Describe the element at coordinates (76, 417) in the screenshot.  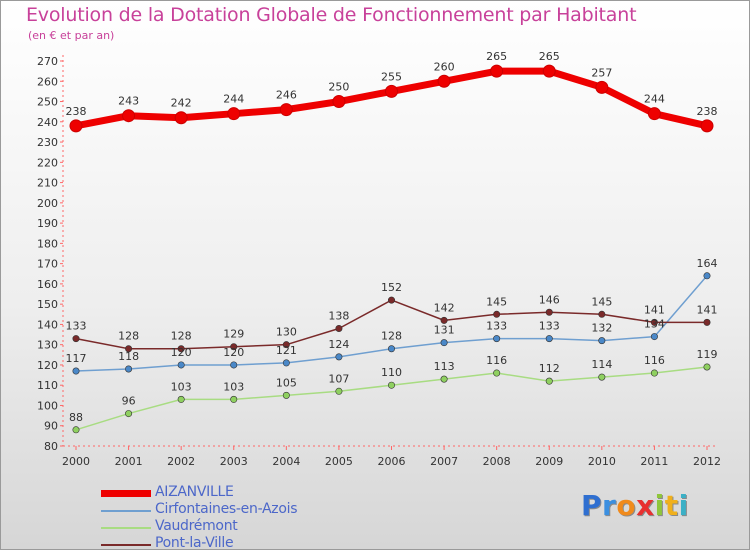
I see `data-label-vaudremont: 88` at that location.